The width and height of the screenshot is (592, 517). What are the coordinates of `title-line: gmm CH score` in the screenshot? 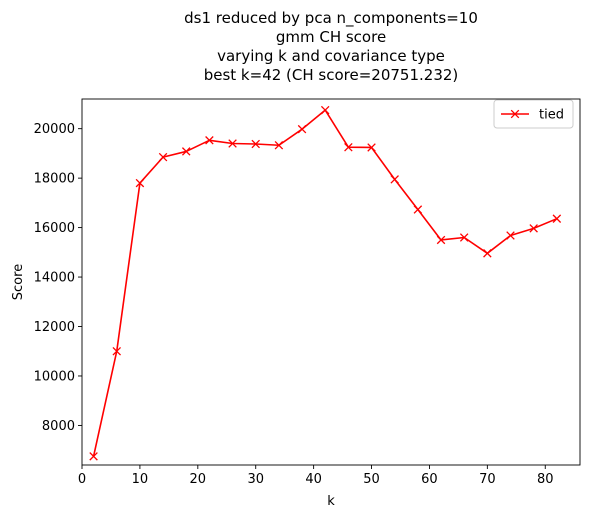 It's located at (331, 37).